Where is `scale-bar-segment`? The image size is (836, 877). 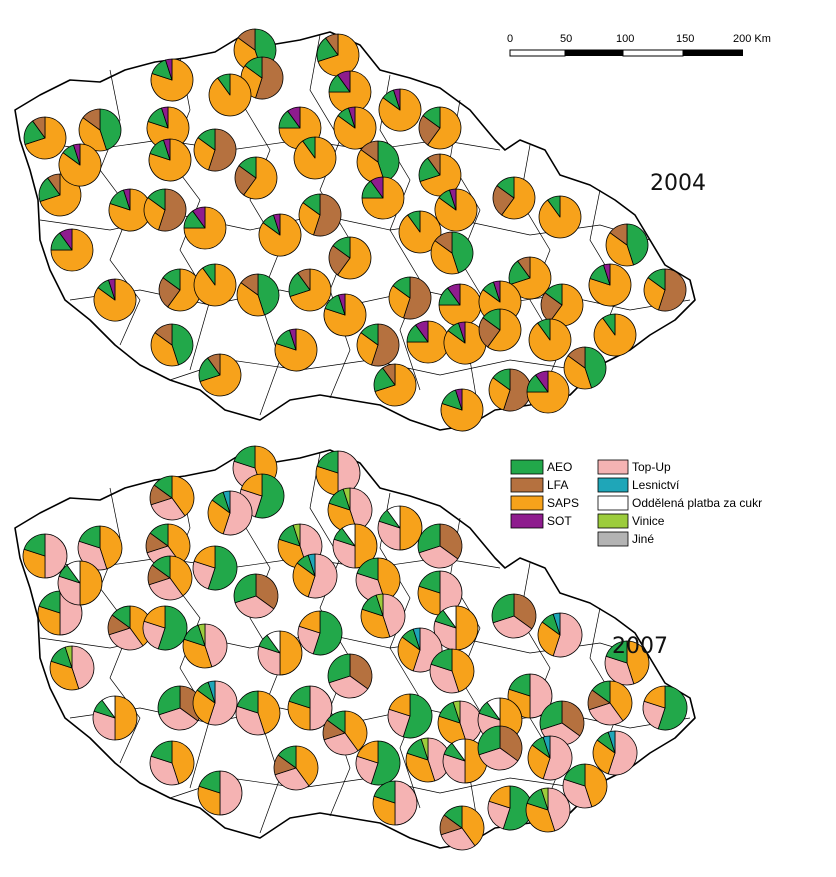
scale-bar-segment is located at coordinates (653, 53).